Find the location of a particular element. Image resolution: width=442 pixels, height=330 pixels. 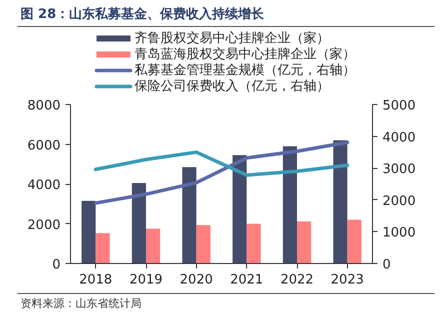

y2-tick-label: 4000 is located at coordinates (399, 138).